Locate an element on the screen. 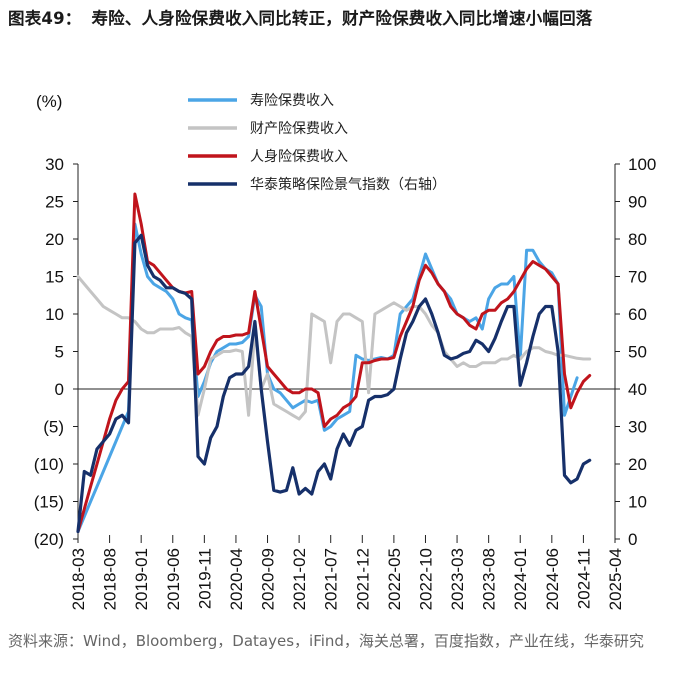 This screenshot has height=689, width=700. x-tick-label: 2018-03 is located at coordinates (78, 579).